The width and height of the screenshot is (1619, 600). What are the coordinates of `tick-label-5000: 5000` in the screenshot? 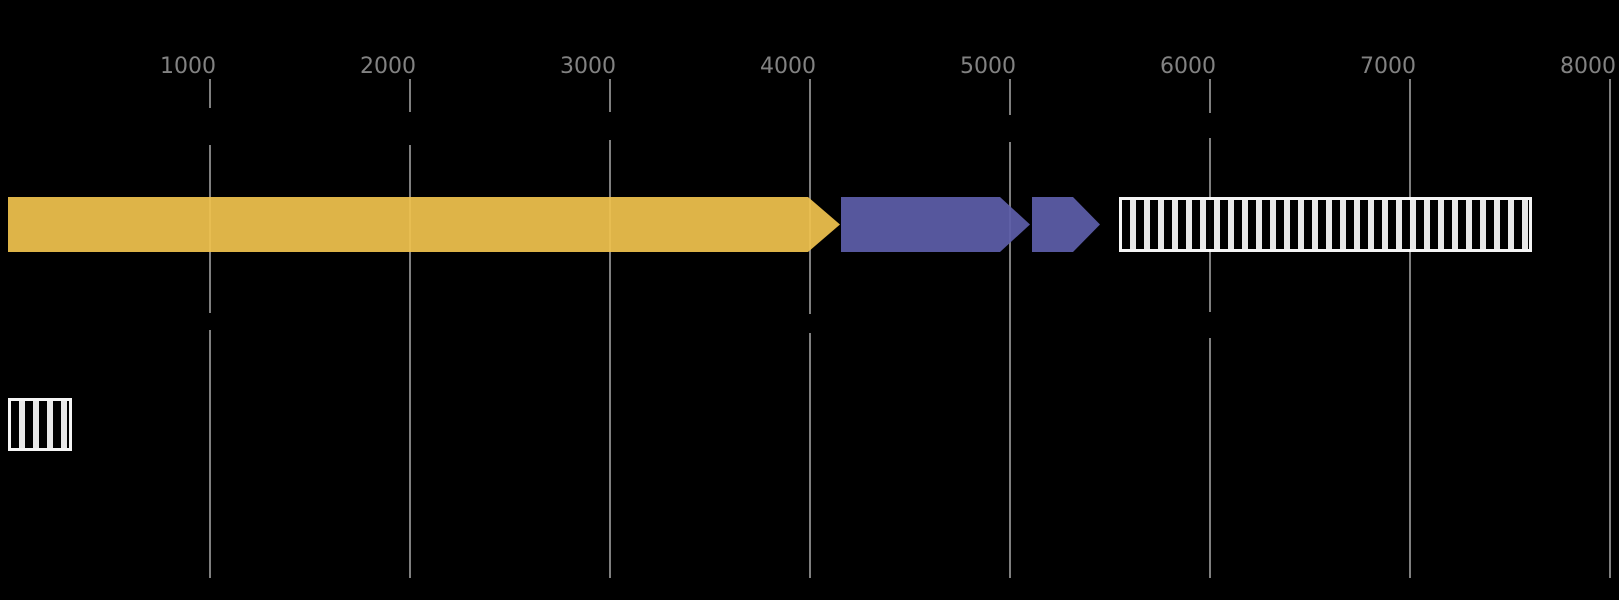 It's located at (988, 66).